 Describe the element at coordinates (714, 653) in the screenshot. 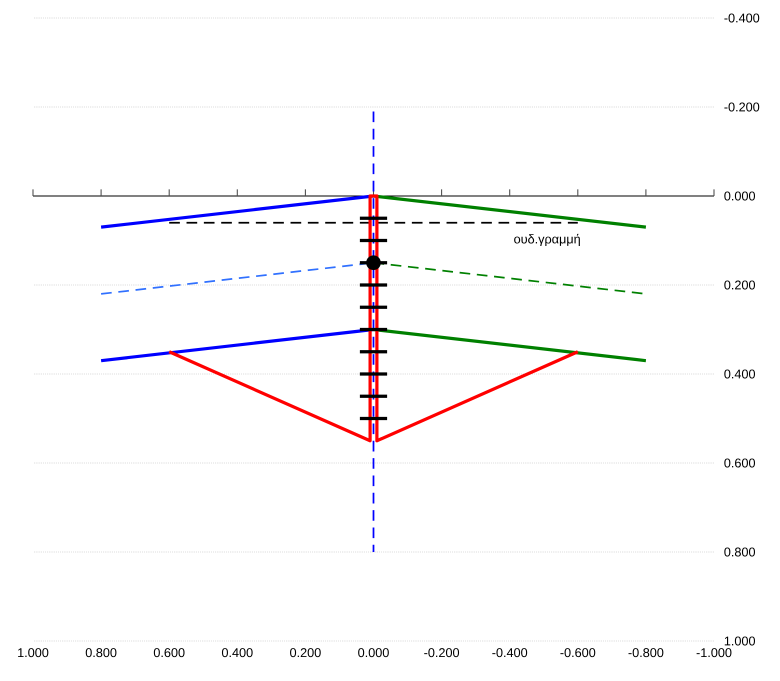

I see `x-tick-label: -1.000` at that location.